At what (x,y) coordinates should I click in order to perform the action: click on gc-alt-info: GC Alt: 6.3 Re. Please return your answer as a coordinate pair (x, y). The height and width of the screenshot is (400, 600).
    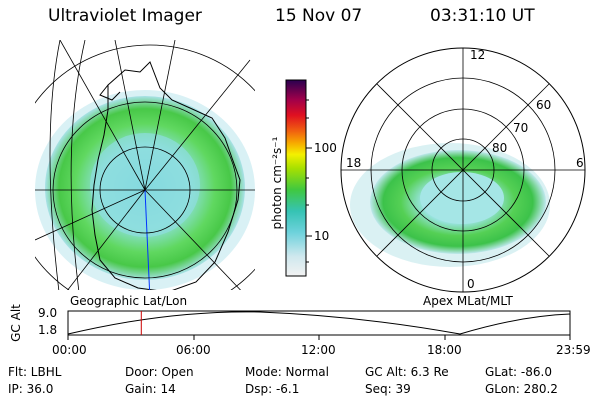
    Looking at the image, I should click on (407, 372).